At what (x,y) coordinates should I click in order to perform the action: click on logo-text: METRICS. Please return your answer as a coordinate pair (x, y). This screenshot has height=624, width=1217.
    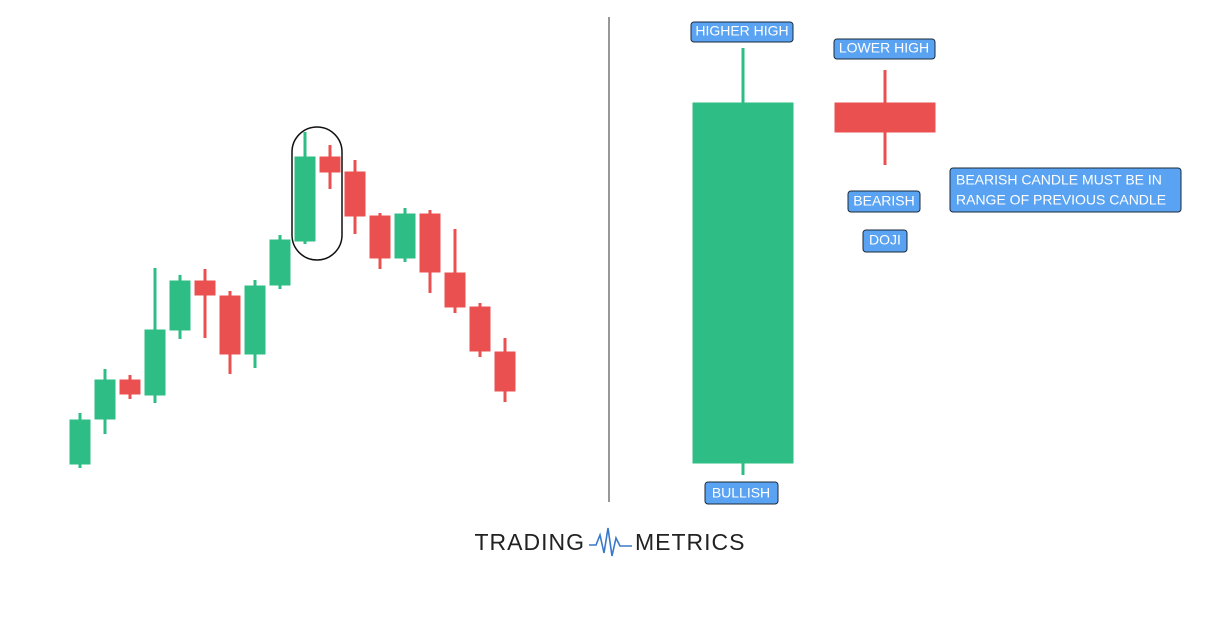
    Looking at the image, I should click on (690, 542).